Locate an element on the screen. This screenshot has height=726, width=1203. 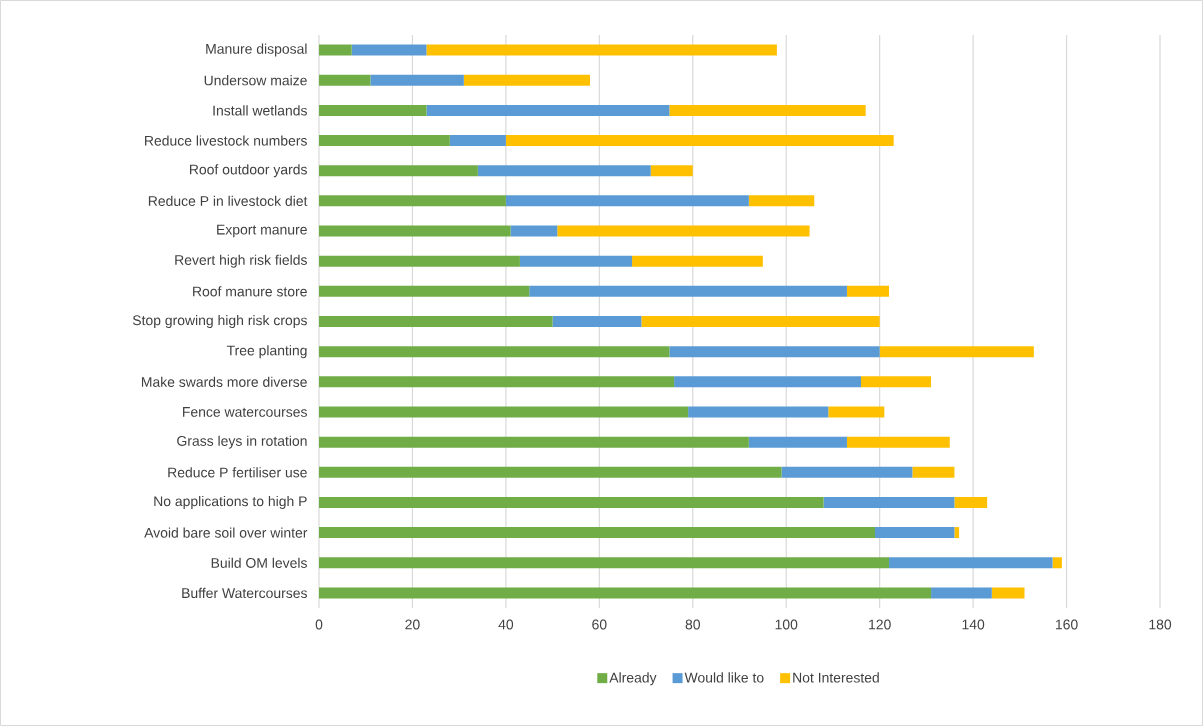
y-tick-label: Make swards more diverse is located at coordinates (224, 381).